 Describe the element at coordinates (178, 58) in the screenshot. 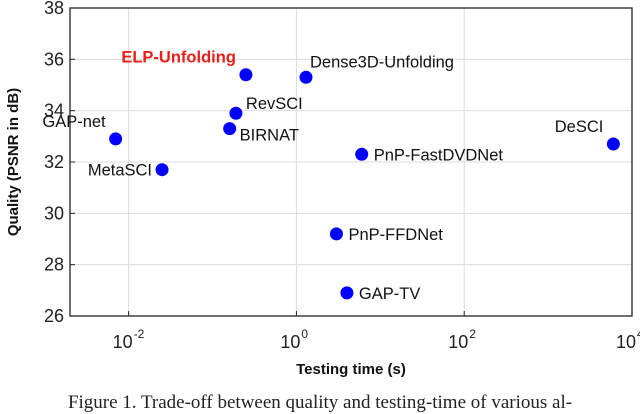

I see `data-point-label: ELP-Unfolding` at that location.